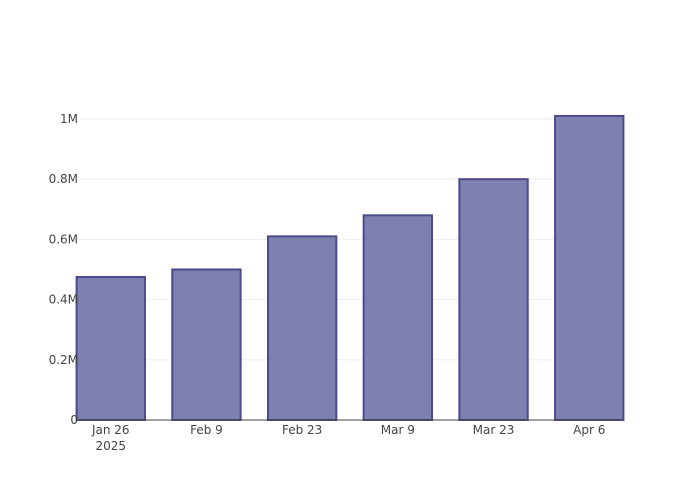 The width and height of the screenshot is (700, 500). I want to click on y-tick-label: 0.6M, so click(63, 239).